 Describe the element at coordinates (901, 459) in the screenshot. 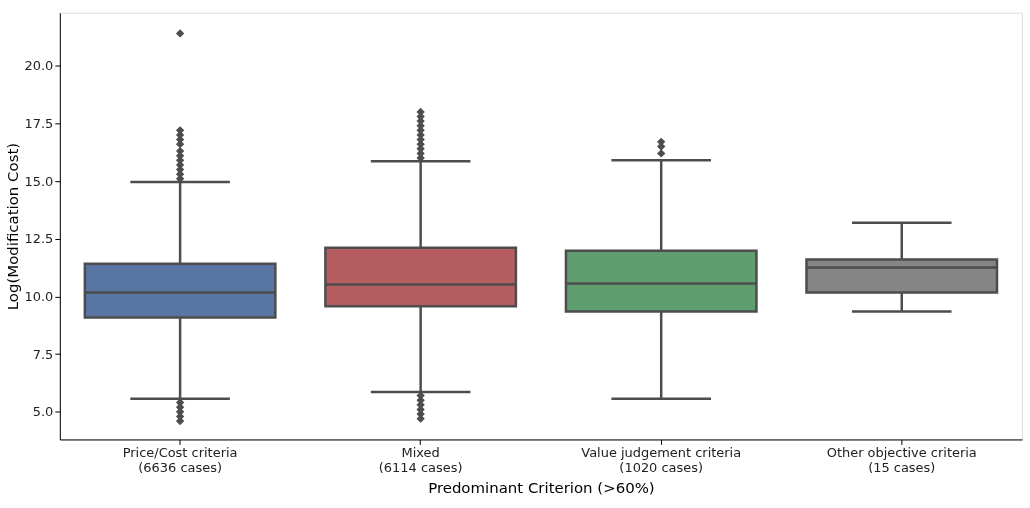

I see `x-tick-label: Other objective criteria (15 cases)` at that location.